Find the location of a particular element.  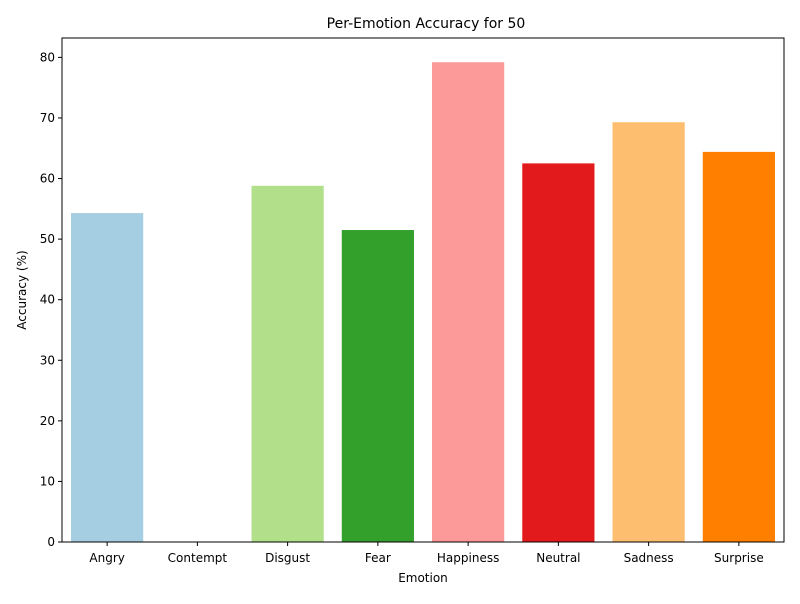

y-tick-label: 80 is located at coordinates (47, 57).